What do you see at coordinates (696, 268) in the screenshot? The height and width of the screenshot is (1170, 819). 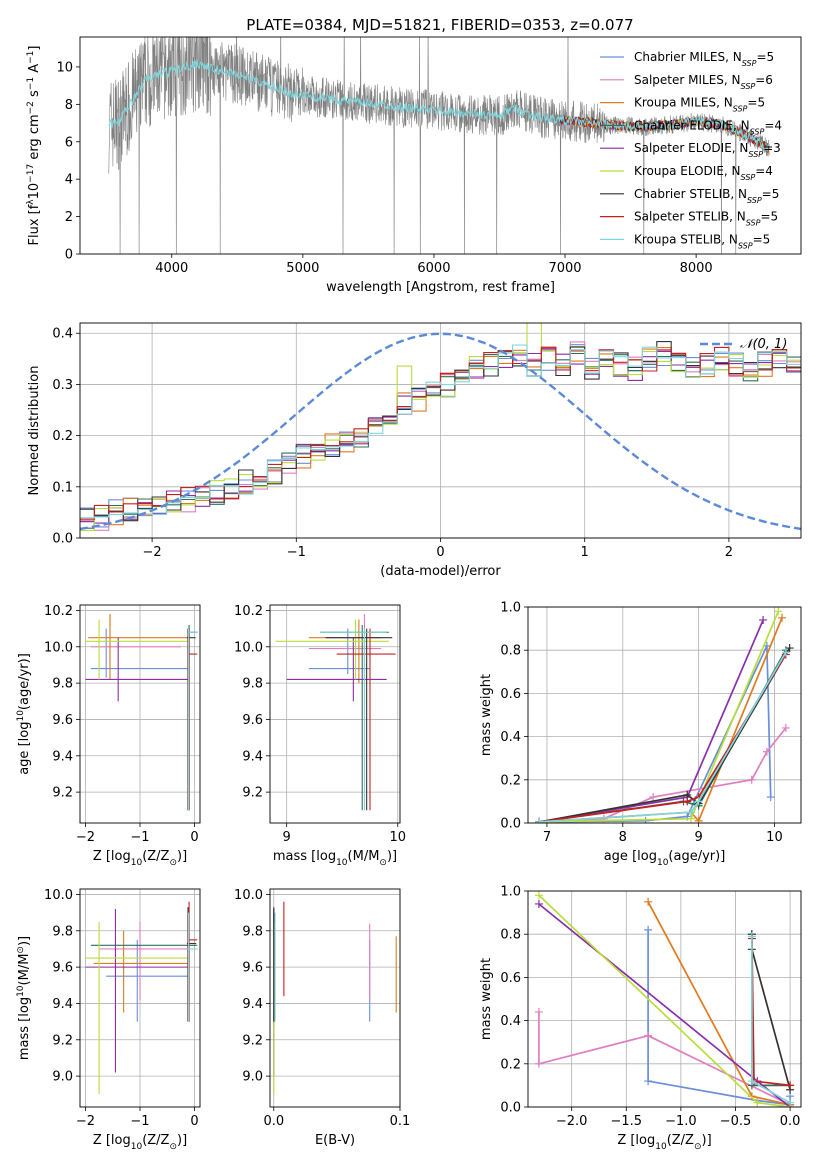 I see `x-tick-label: 8000` at bounding box center [696, 268].